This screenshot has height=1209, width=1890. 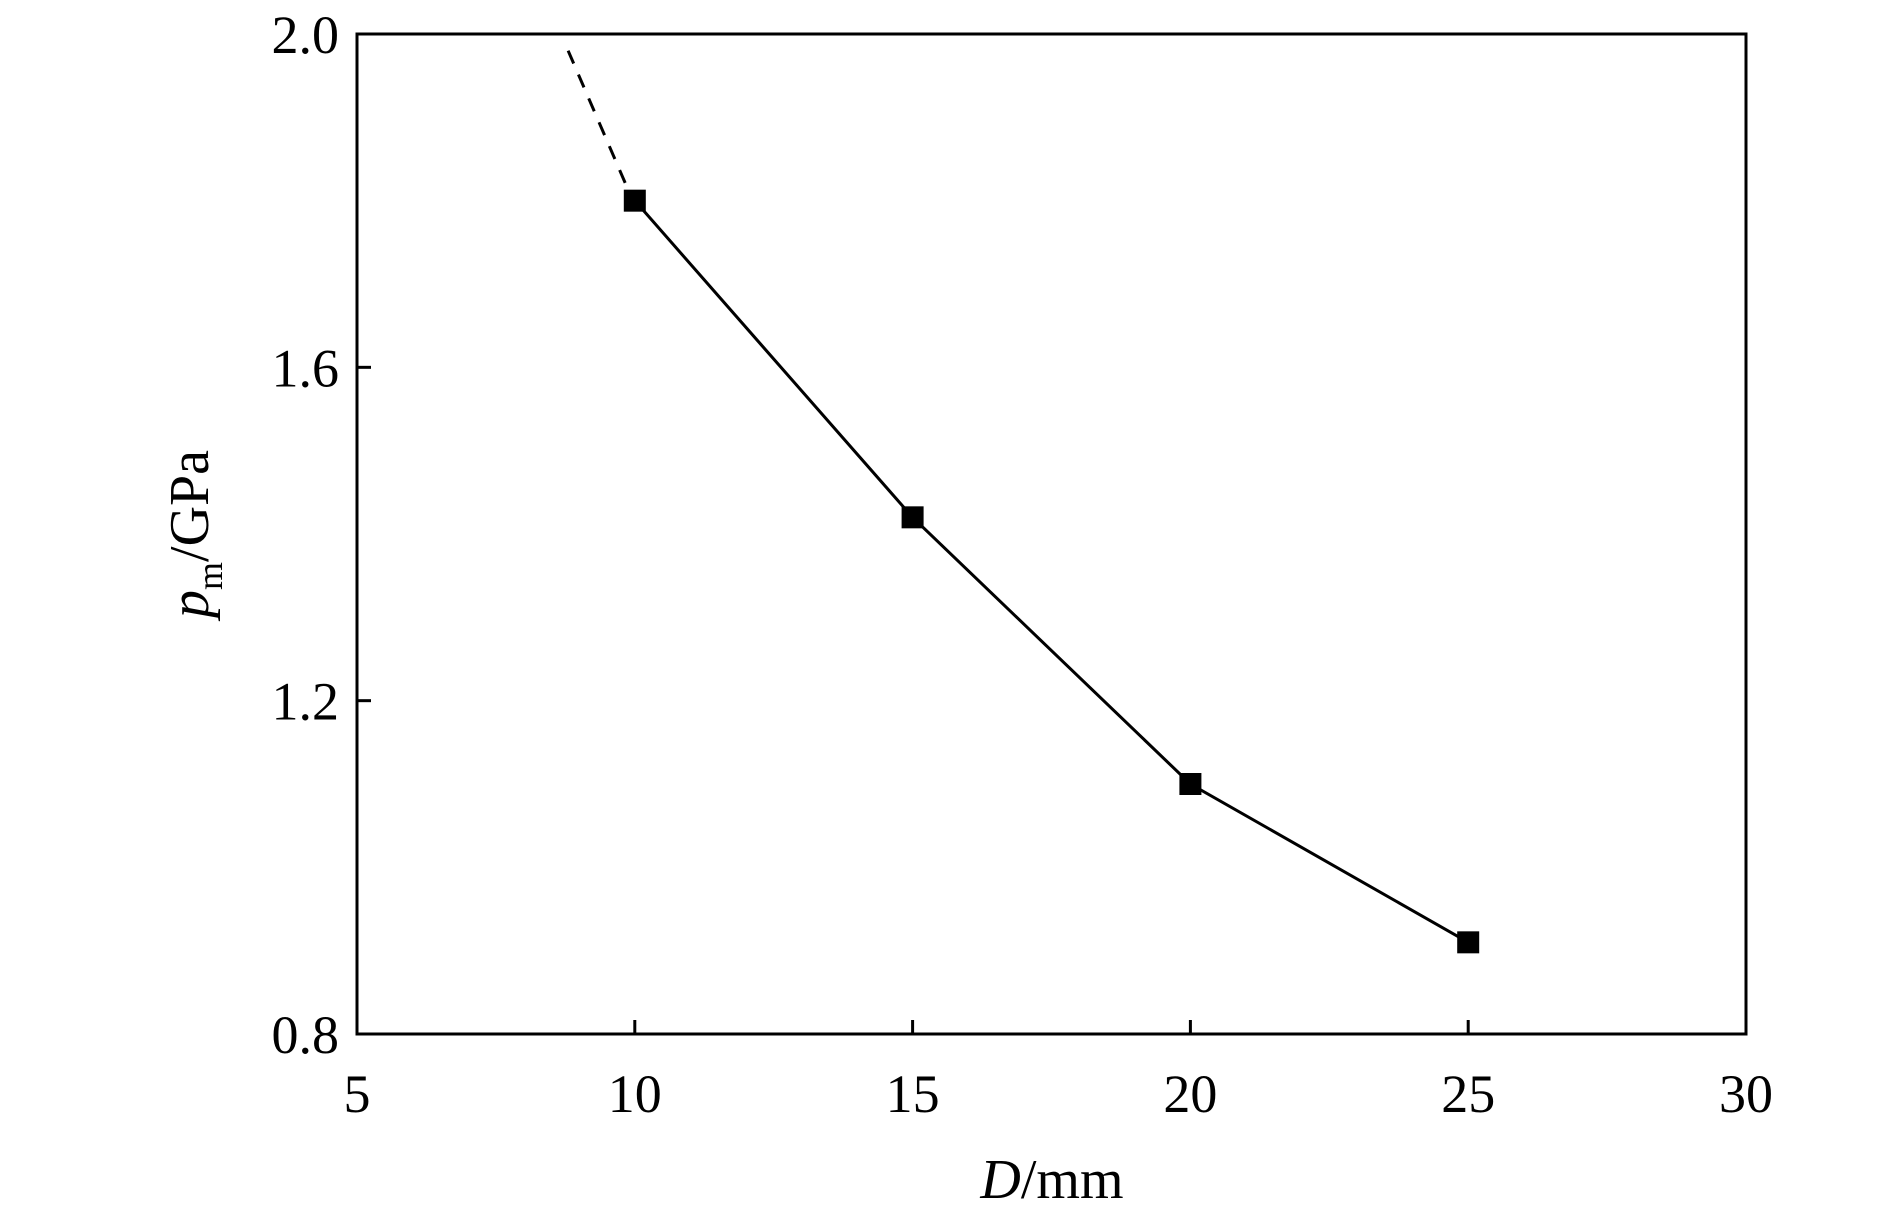 I want to click on y-axis-title: pm/GPa, so click(x=194, y=536).